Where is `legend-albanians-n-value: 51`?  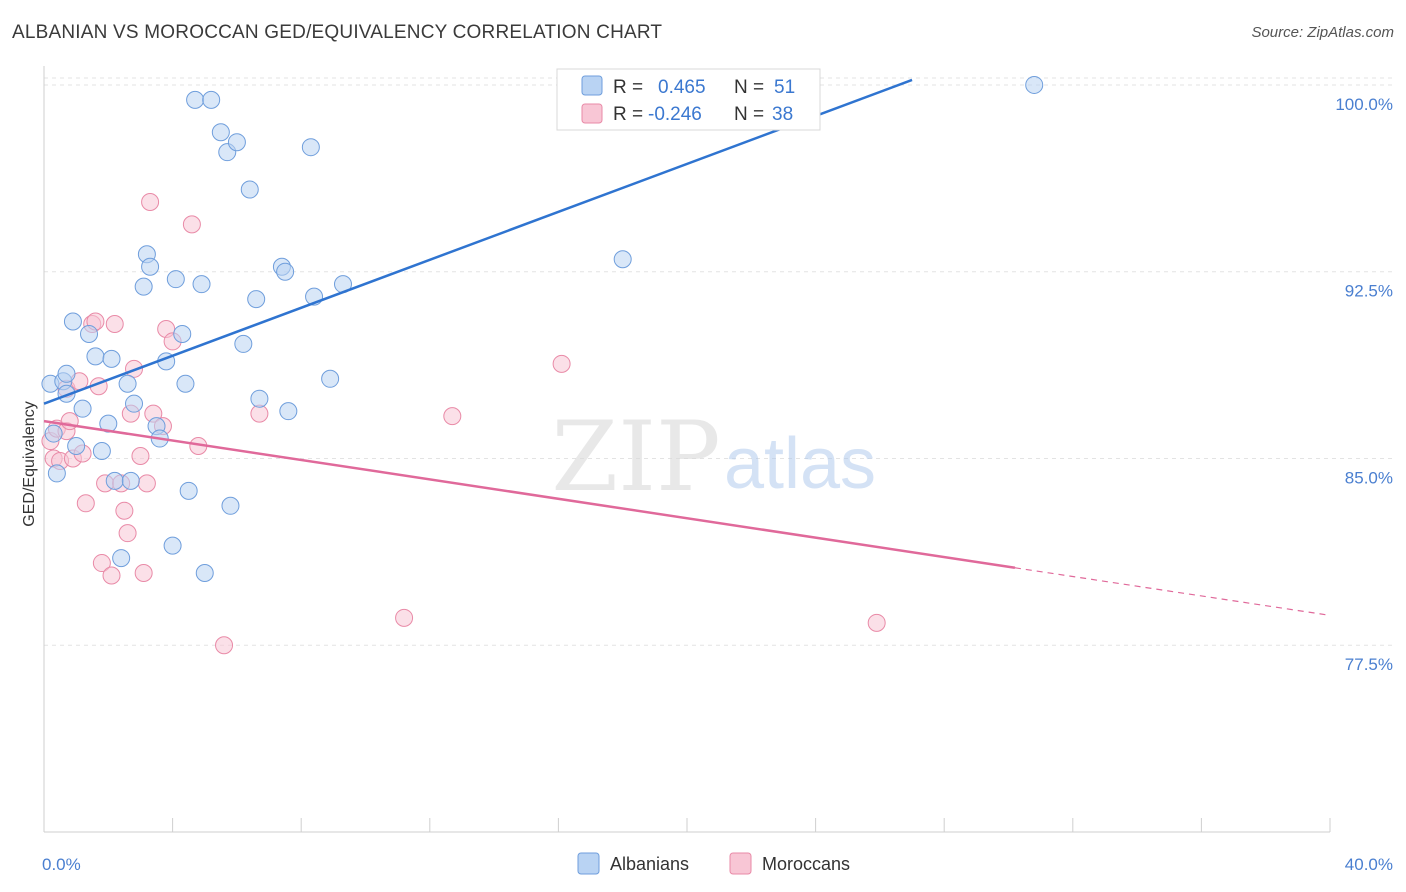 legend-albanians-n-value: 51 is located at coordinates (784, 87).